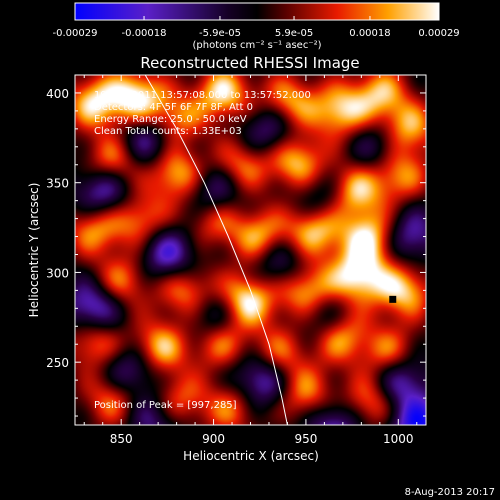  Describe the element at coordinates (393, 299) in the screenshot. I see `peak-marker` at that location.